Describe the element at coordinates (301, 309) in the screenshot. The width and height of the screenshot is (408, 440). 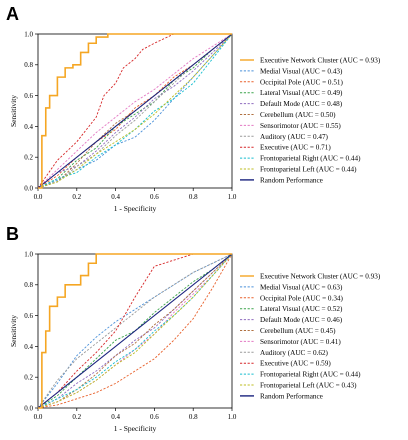
I see `legend-entry: Lateral Visual (AUC = 0.52)` at that location.